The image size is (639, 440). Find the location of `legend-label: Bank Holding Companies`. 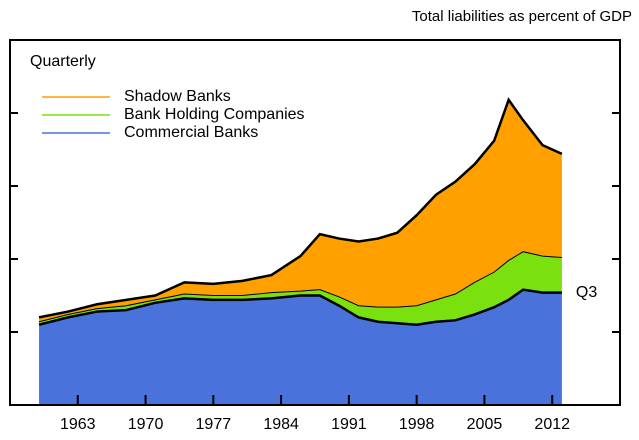

legend-label: Bank Holding Companies is located at coordinates (214, 114).